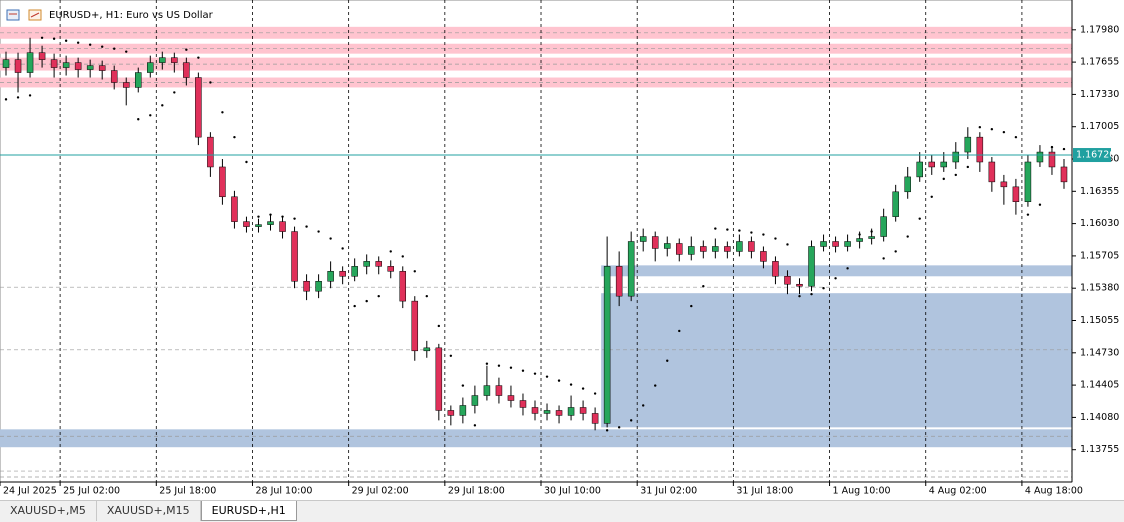 The image size is (1124, 522). What do you see at coordinates (572, 491) in the screenshot?
I see `x-tick-label: 30 Jul 10:00` at bounding box center [572, 491].